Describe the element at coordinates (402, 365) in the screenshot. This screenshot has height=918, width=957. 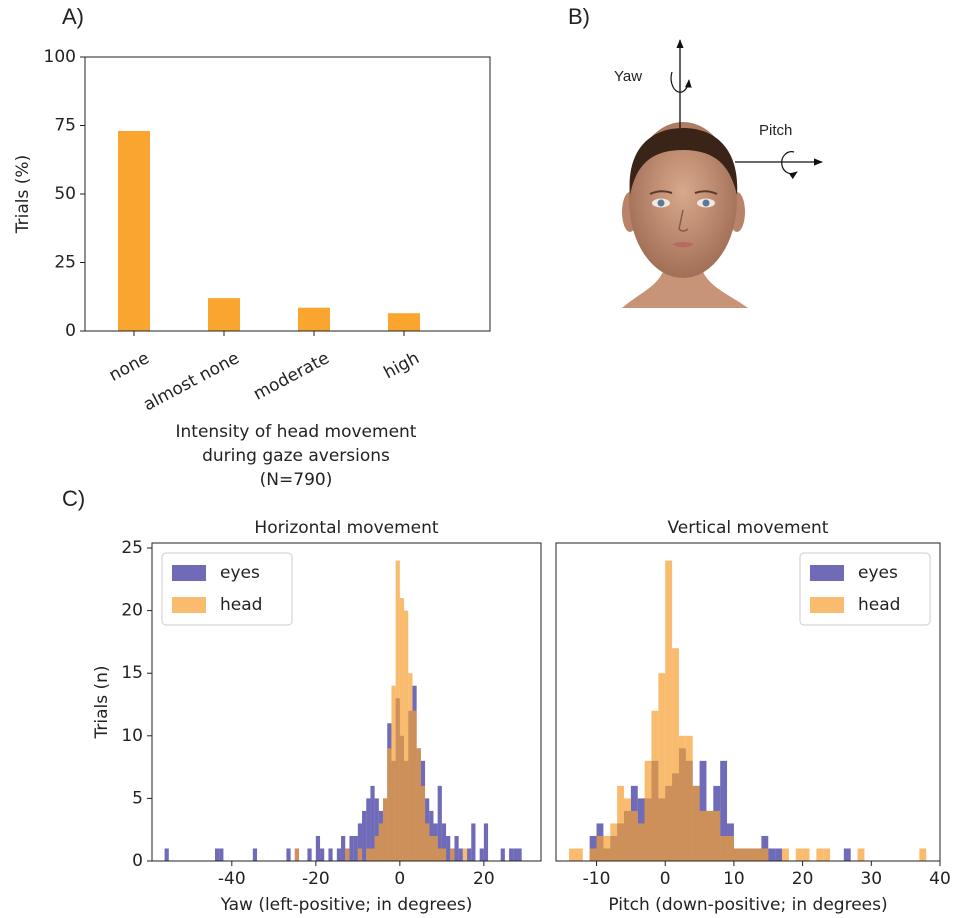
I see `x-tick-label: high` at that location.